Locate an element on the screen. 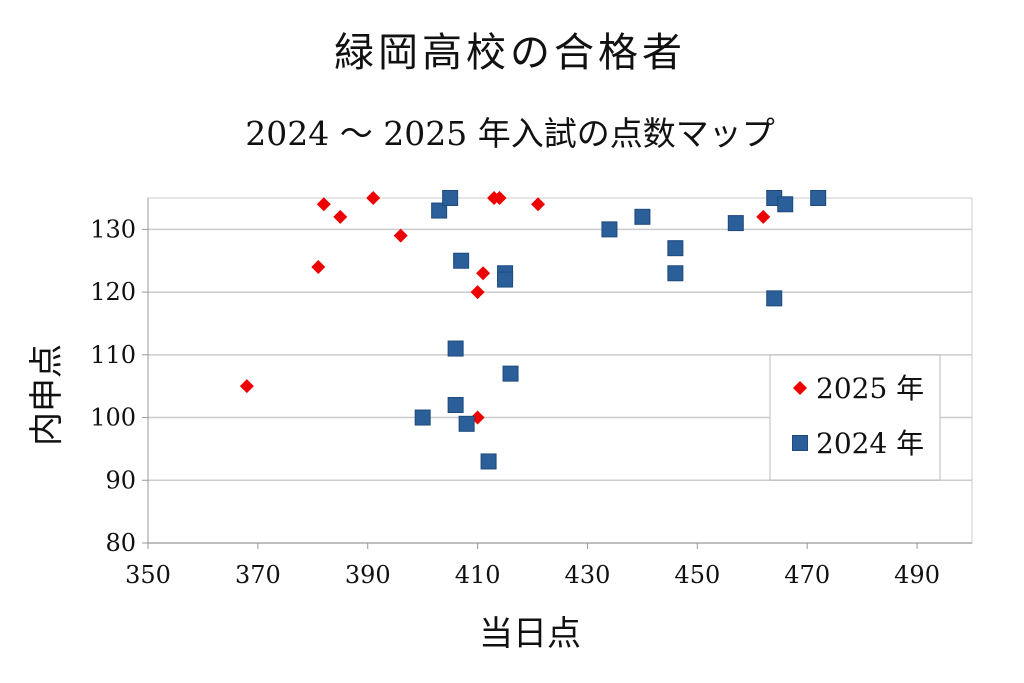 The image size is (1024, 683). y-tick-label: 90 is located at coordinates (120, 480).